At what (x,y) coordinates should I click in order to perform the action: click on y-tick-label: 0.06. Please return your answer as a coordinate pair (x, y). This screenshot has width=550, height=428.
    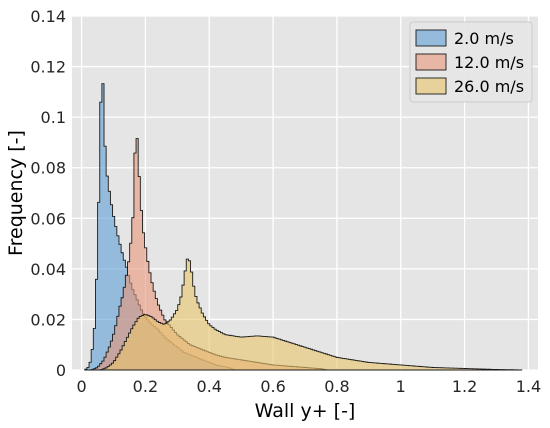
    Looking at the image, I should click on (48, 218).